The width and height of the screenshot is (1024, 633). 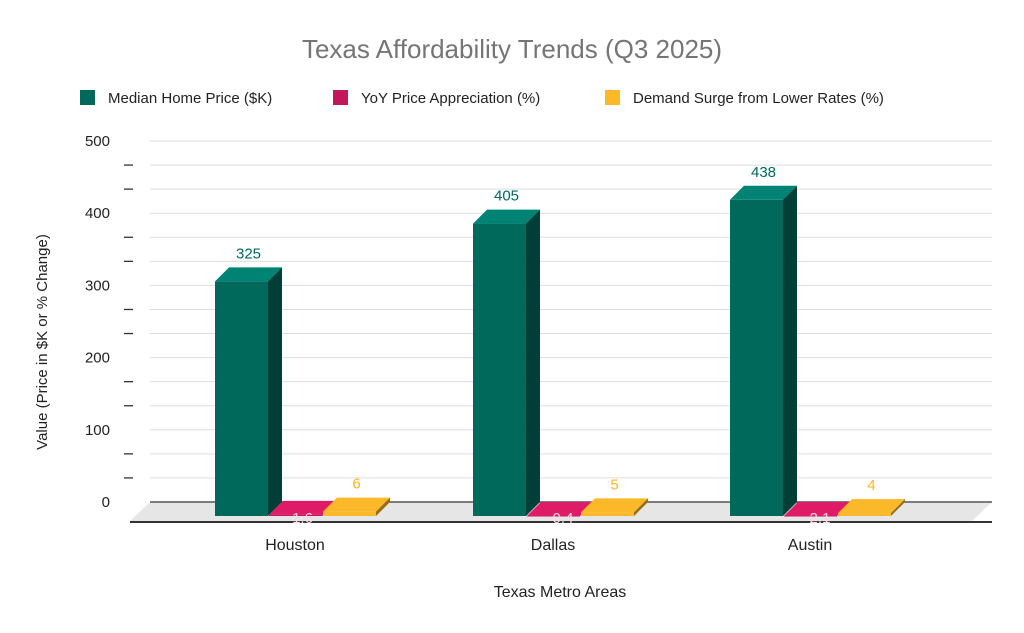 I want to click on y-tick-label: 100, so click(x=97, y=430).